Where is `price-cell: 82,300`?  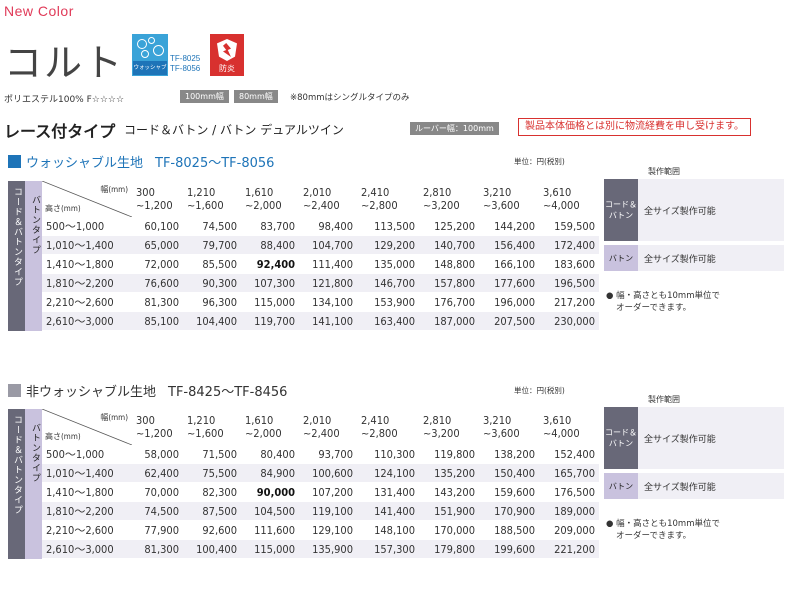 price-cell: 82,300 is located at coordinates (212, 492).